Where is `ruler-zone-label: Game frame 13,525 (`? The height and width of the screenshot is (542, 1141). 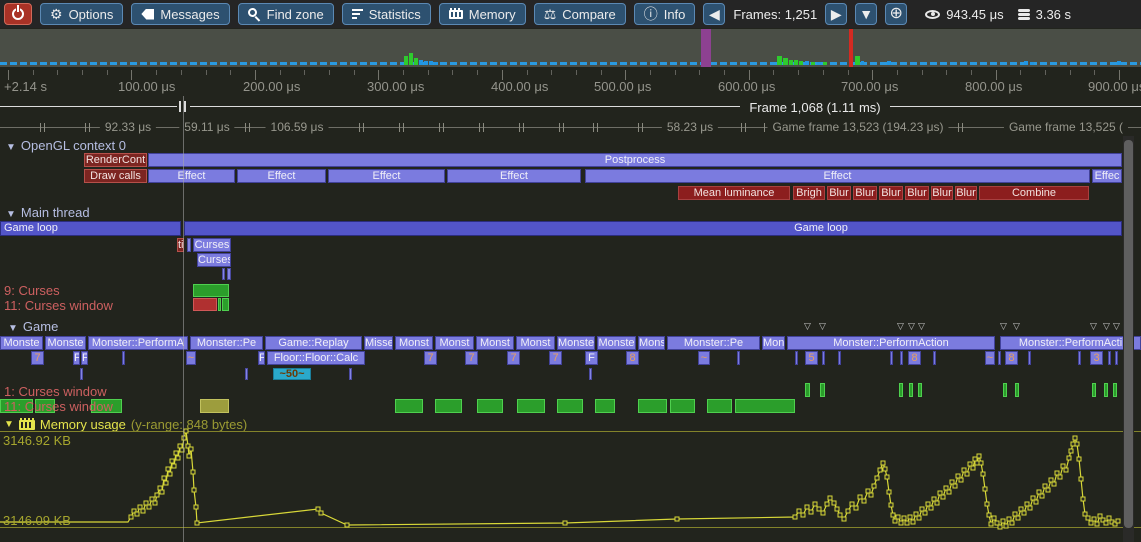
ruler-zone-label: Game frame 13,525 ( is located at coordinates (1066, 127).